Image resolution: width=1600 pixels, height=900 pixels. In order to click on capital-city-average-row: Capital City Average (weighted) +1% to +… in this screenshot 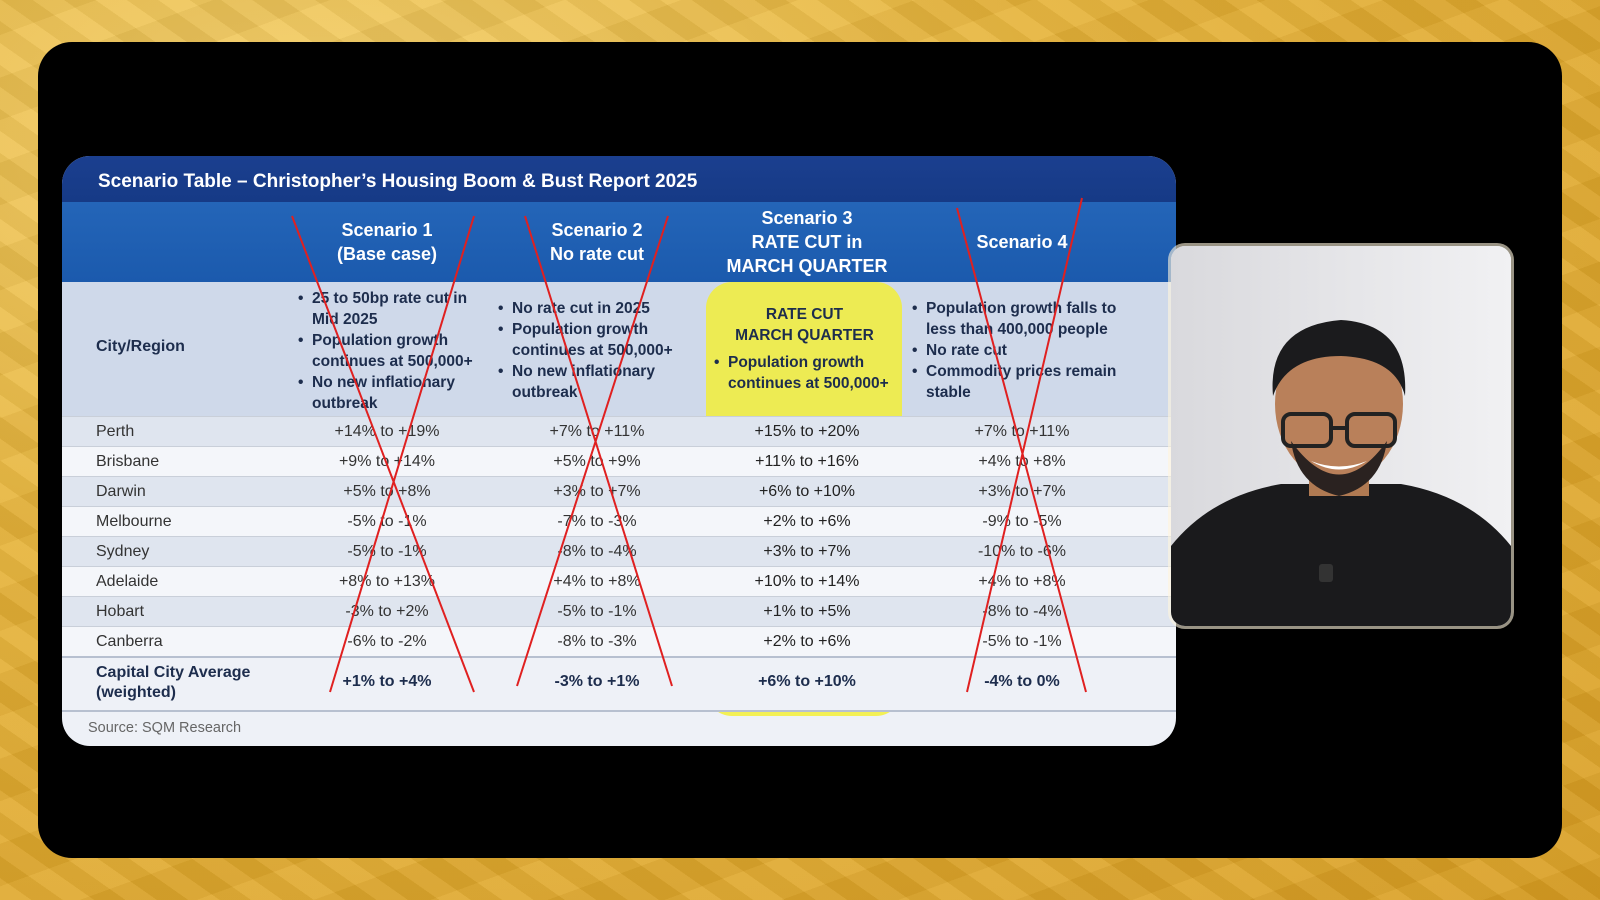, I will do `click(619, 684)`.